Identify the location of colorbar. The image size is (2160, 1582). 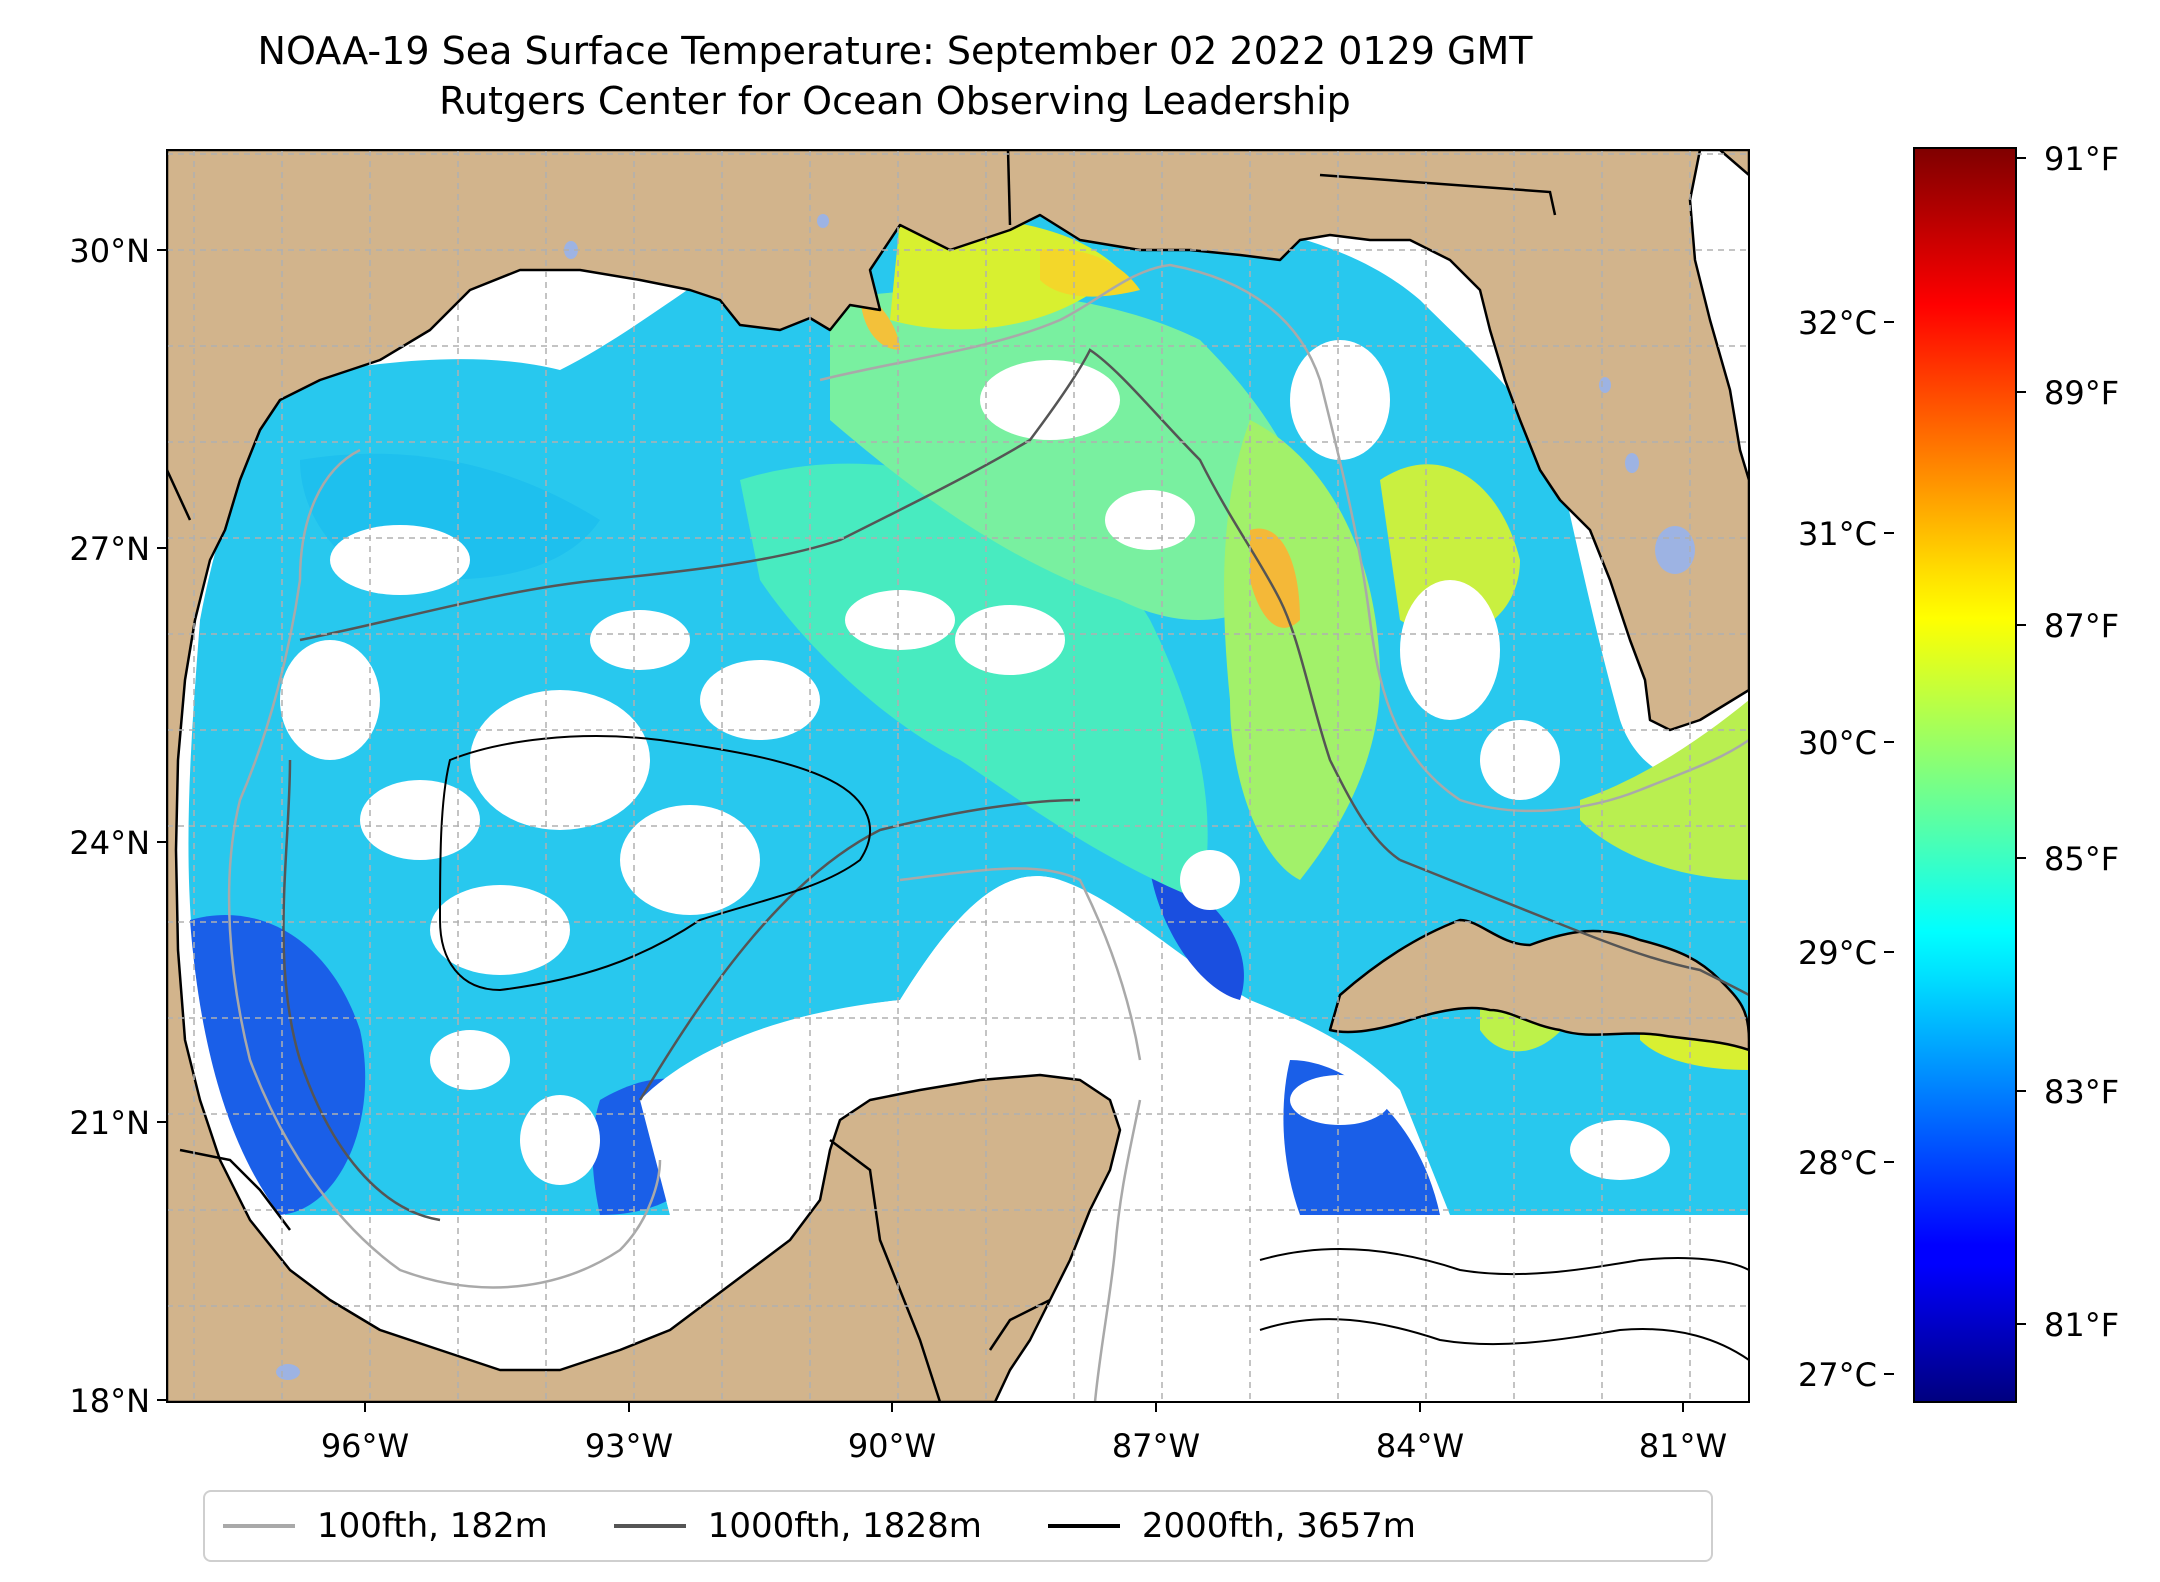
(1965, 775).